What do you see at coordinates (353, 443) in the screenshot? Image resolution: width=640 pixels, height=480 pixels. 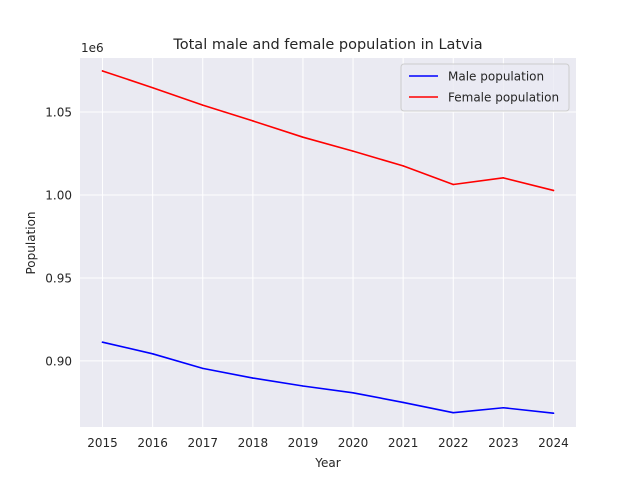 I see `x-tick-label: 2020` at bounding box center [353, 443].